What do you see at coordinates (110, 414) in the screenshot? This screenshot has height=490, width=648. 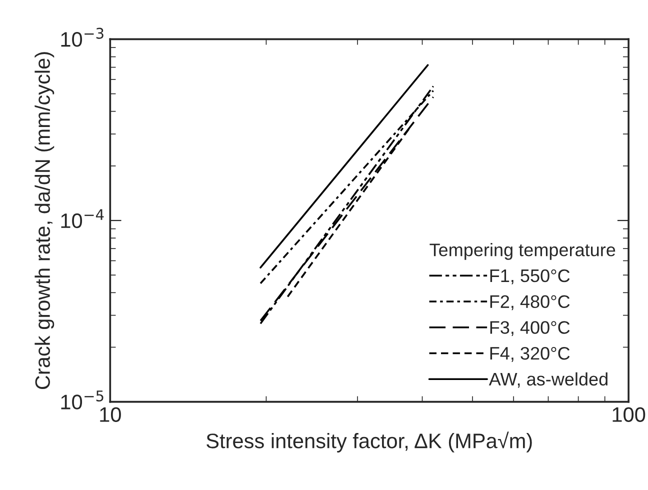 I see `x-tick-label: 10` at bounding box center [110, 414].